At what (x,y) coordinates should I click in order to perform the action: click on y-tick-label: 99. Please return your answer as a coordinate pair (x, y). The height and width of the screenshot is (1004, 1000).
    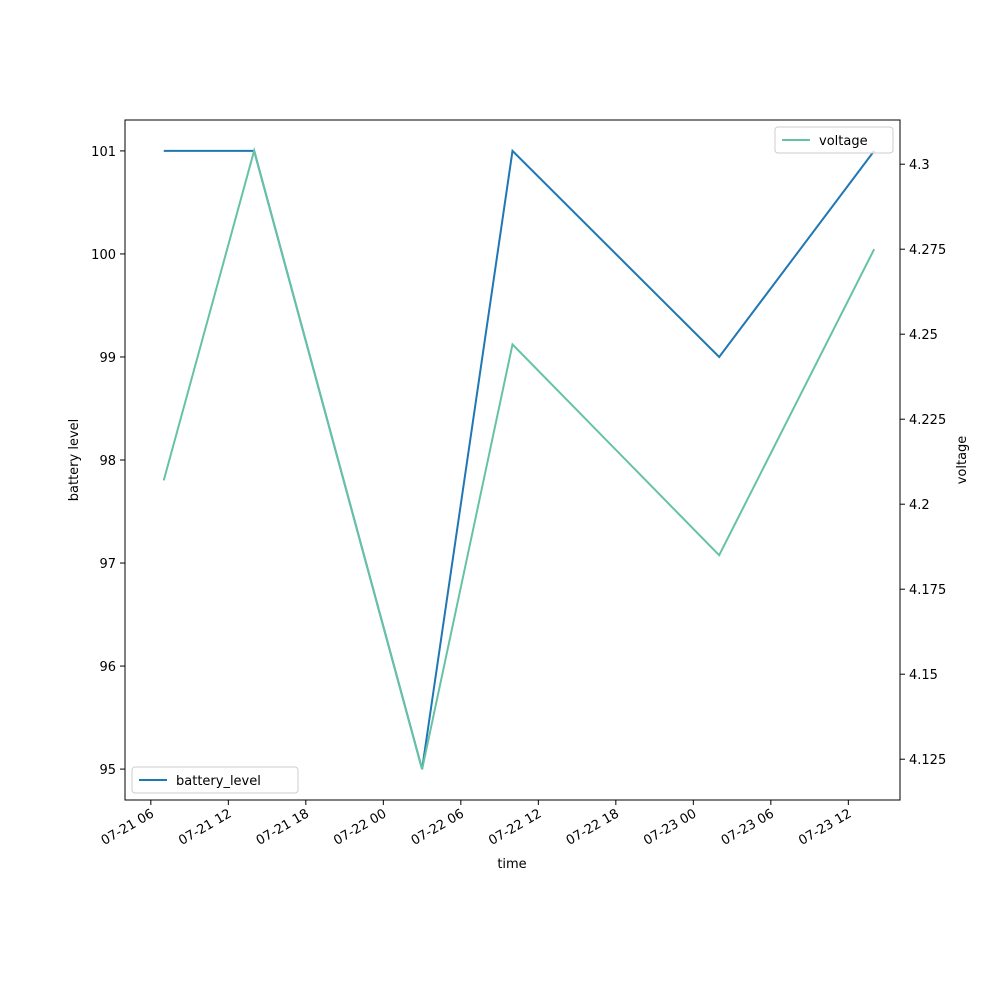
    Looking at the image, I should click on (107, 358).